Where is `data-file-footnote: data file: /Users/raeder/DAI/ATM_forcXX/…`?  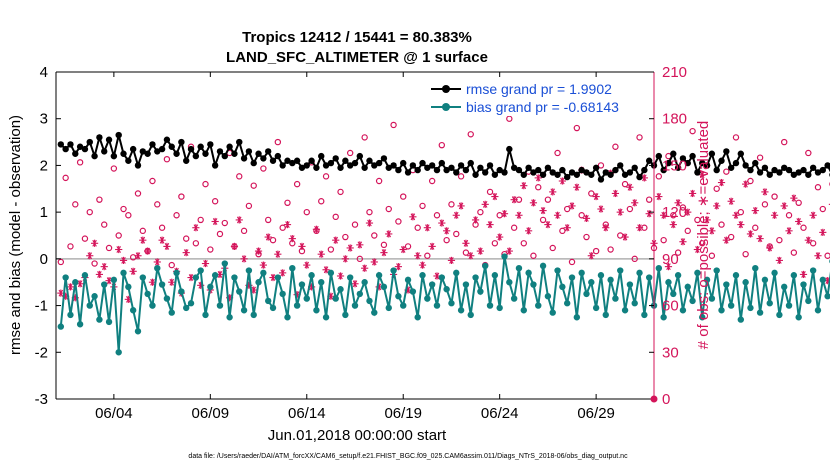 data-file-footnote: data file: /Users/raeder/DAI/ATM_forcXX/… is located at coordinates (408, 456).